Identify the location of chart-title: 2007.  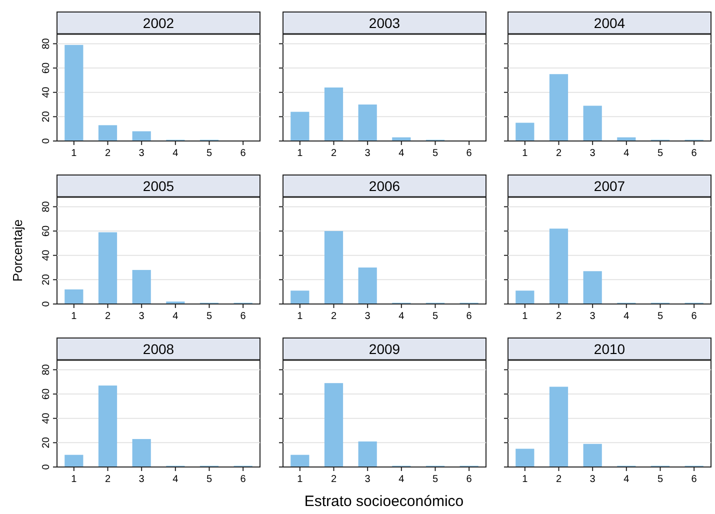
(610, 186).